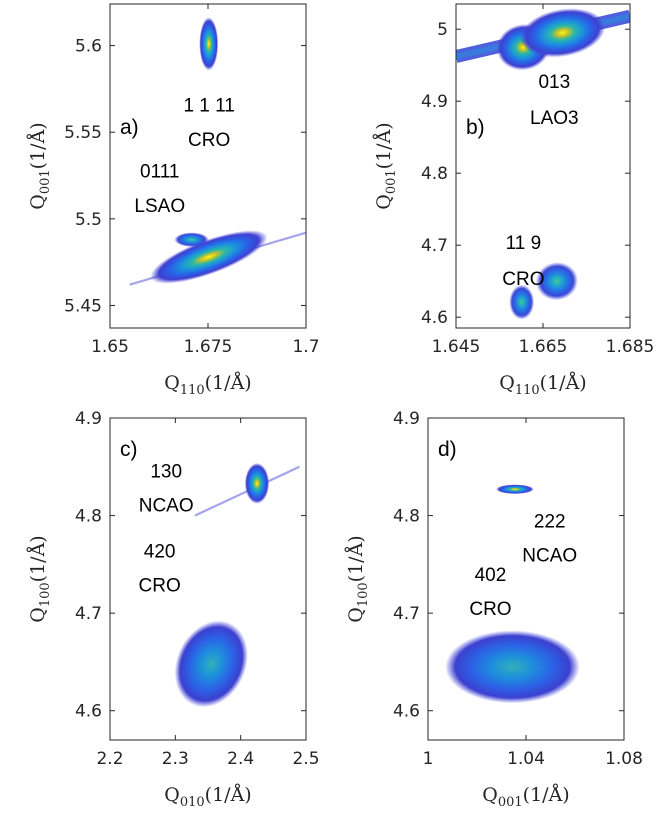 The width and height of the screenshot is (665, 822). I want to click on x-tick-label: 1.665, so click(543, 347).